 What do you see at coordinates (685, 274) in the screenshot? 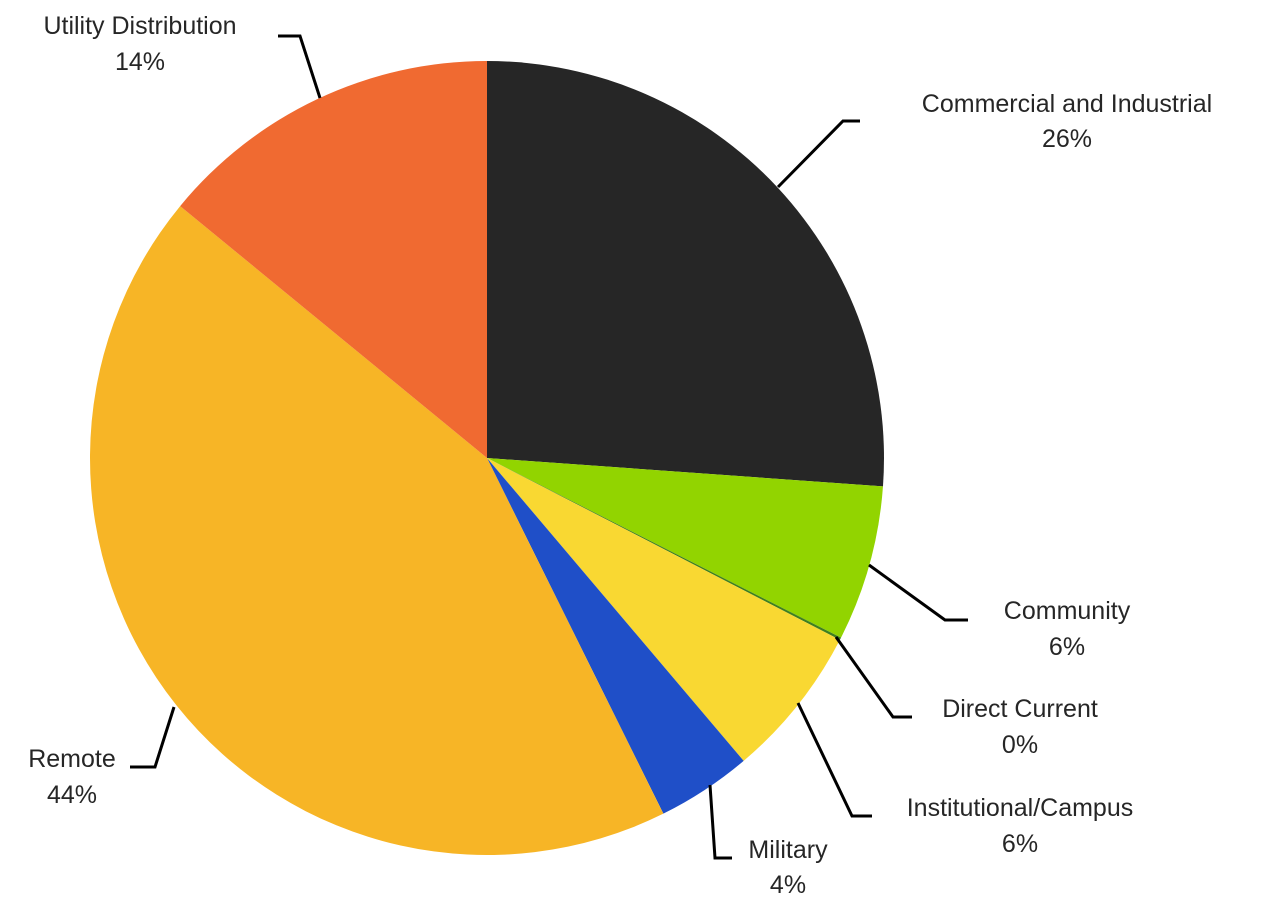
I see `pie-slice-commercial-and-industrial` at bounding box center [685, 274].